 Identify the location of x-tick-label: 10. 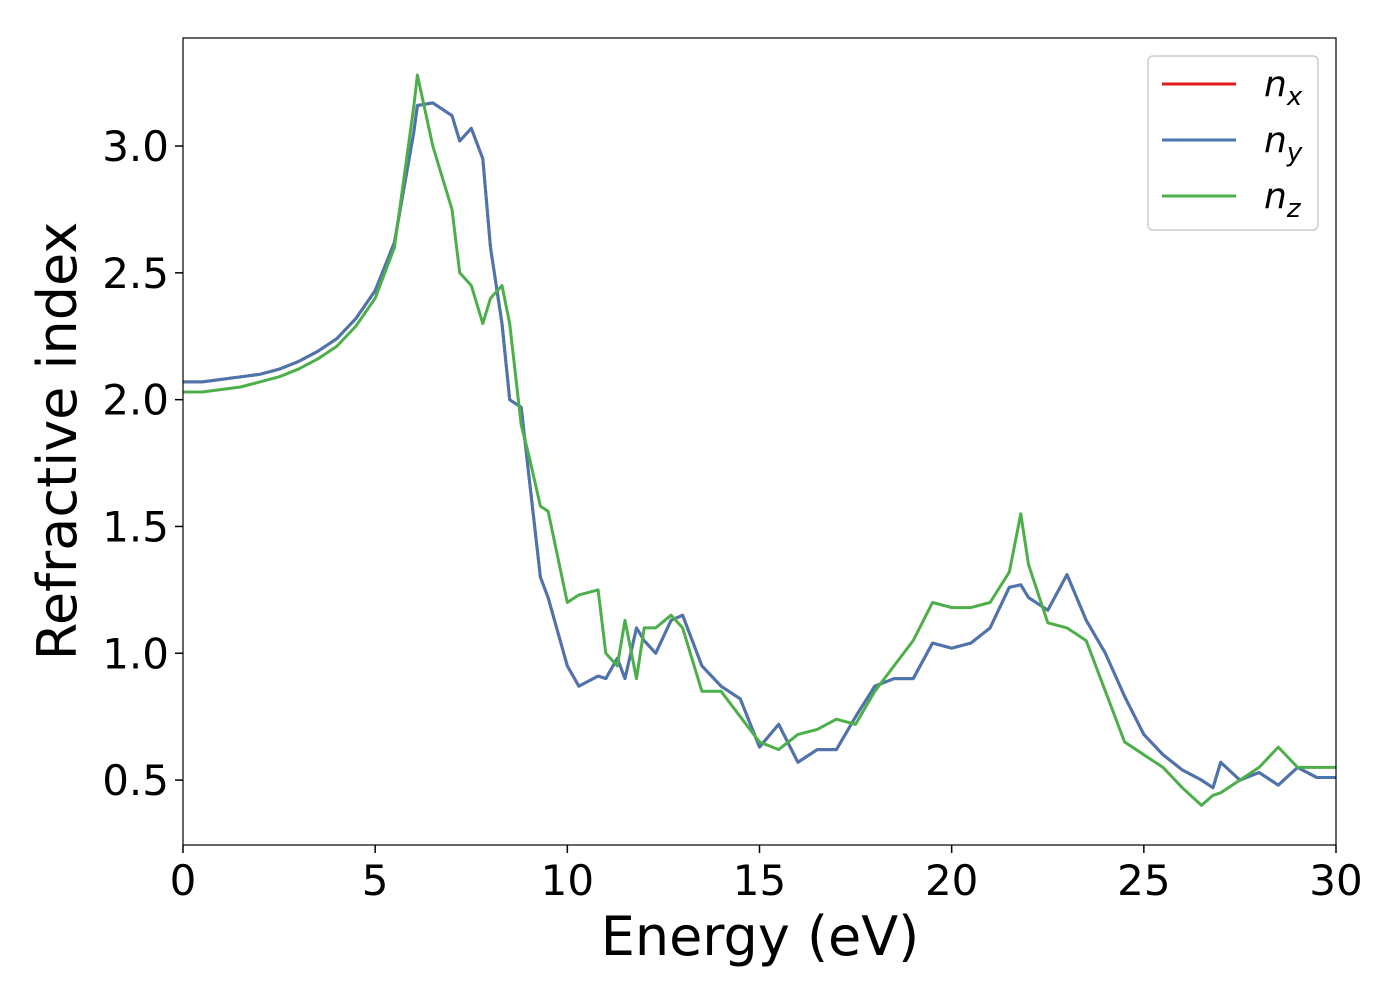
(567, 880).